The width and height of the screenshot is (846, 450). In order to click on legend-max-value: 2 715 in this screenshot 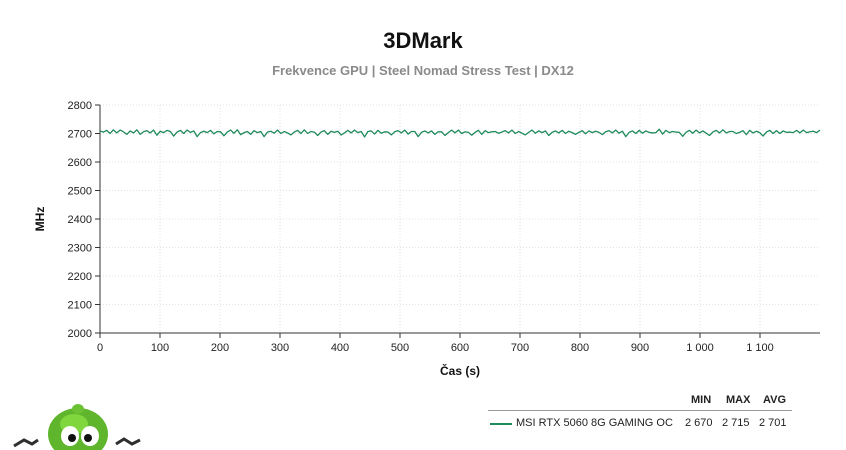, I will do `click(736, 423)`.